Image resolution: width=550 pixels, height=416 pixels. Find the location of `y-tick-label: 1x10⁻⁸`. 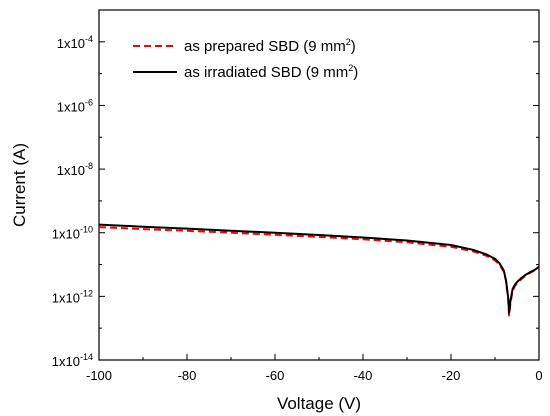

y-tick-label: 1x10⁻⁸ is located at coordinates (75, 169).